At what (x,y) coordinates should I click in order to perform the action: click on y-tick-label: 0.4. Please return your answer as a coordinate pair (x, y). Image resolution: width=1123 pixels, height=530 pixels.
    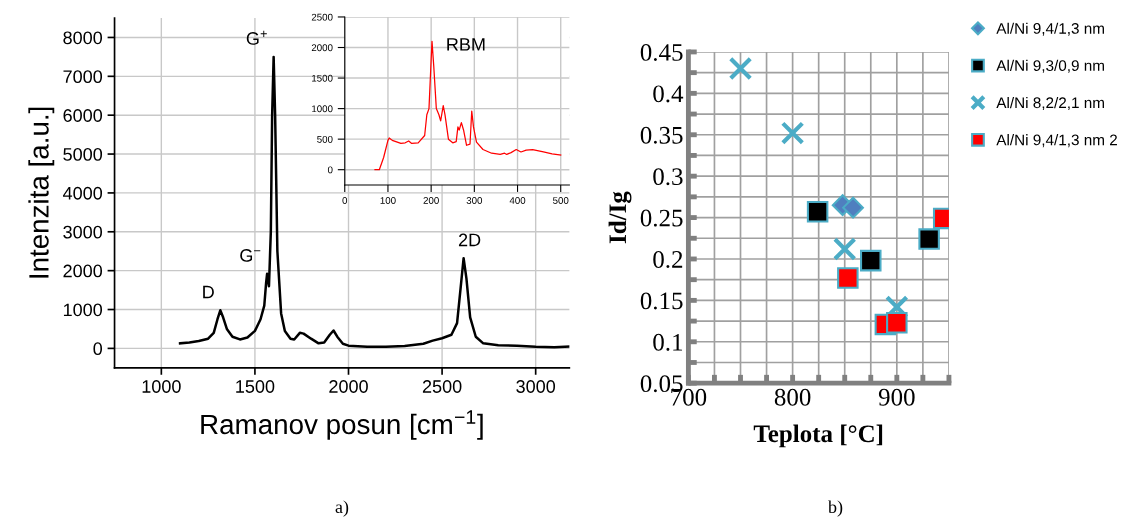
    Looking at the image, I should click on (668, 94).